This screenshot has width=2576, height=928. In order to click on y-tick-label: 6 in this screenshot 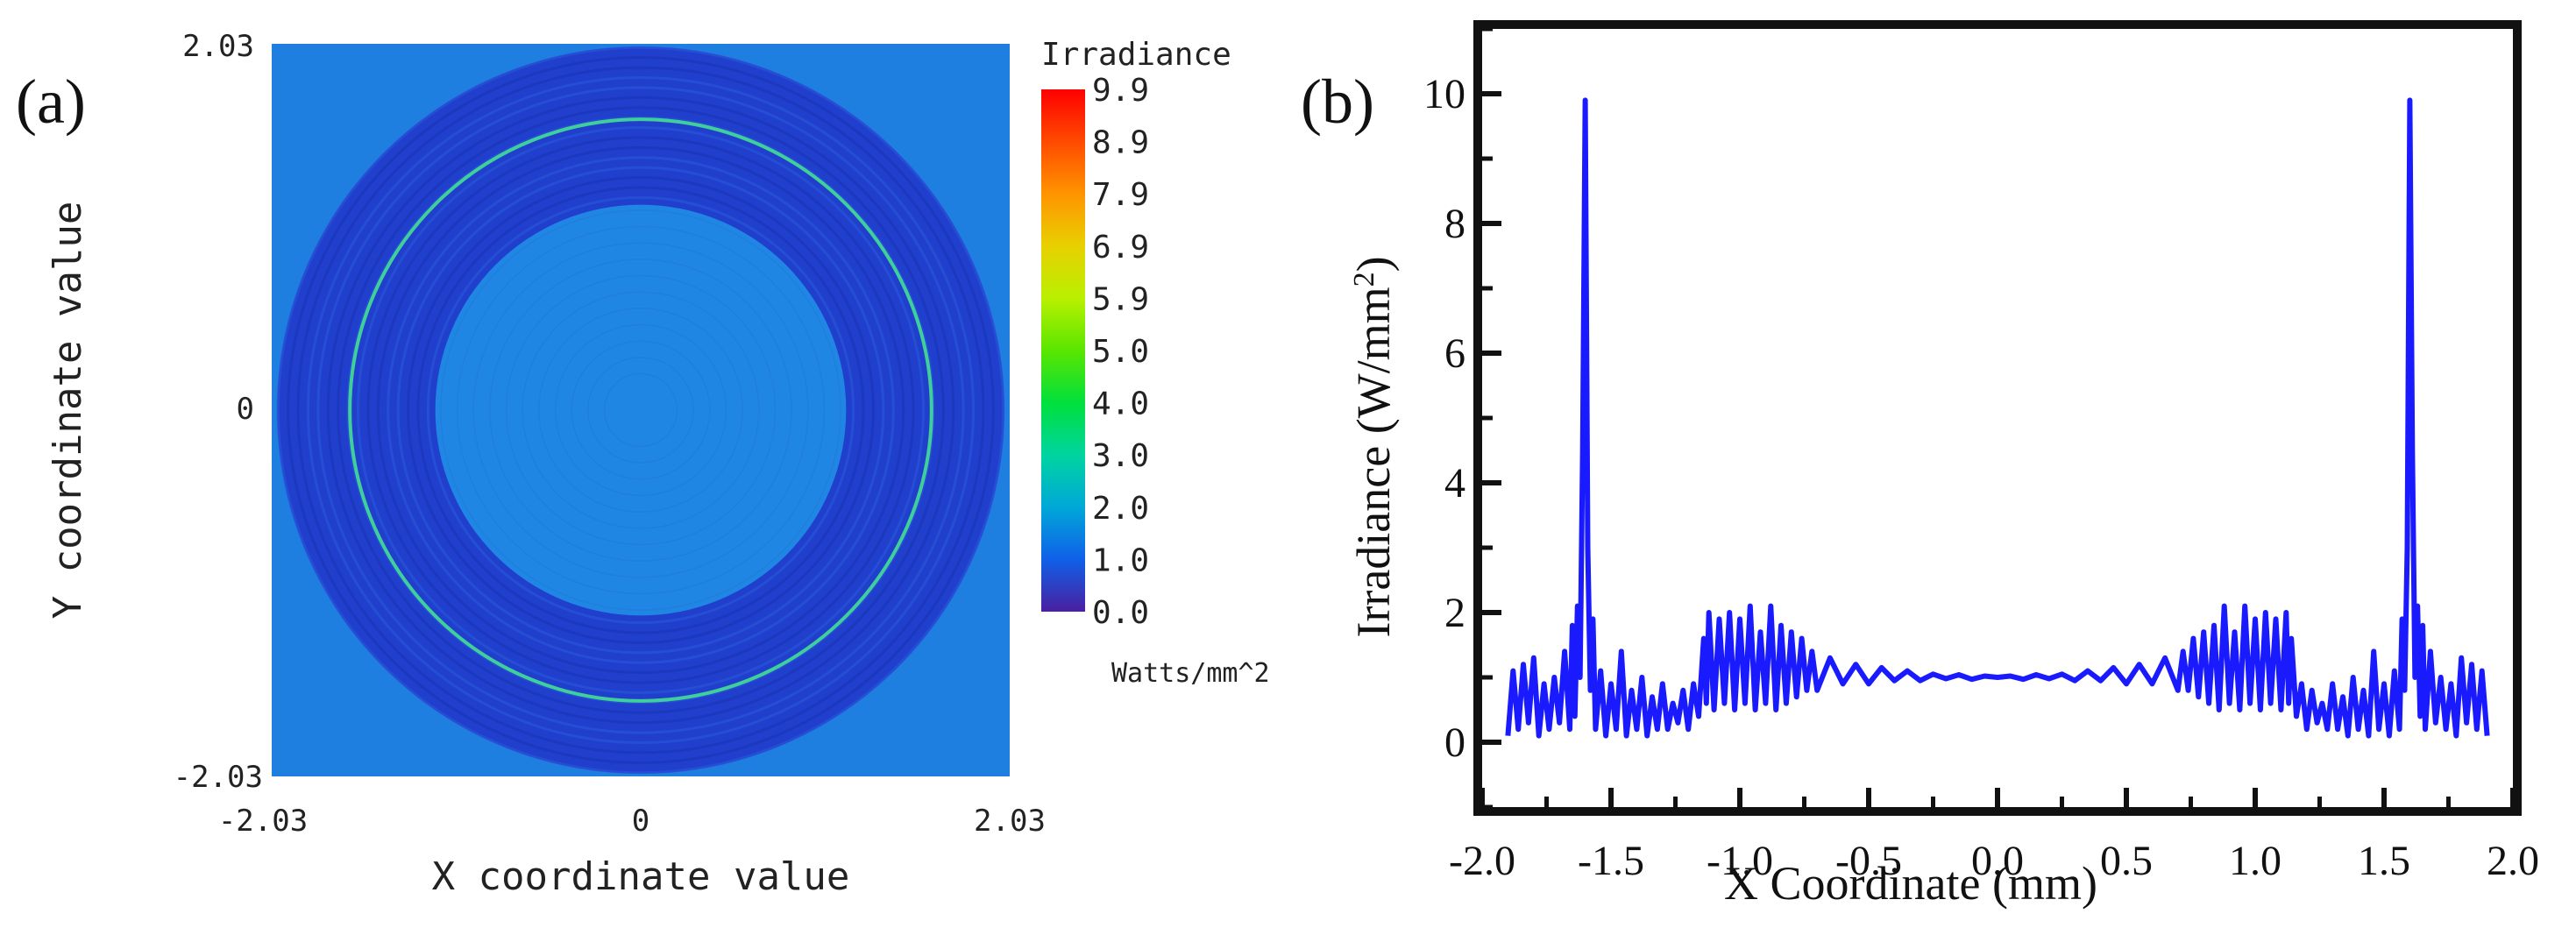, I will do `click(1454, 353)`.